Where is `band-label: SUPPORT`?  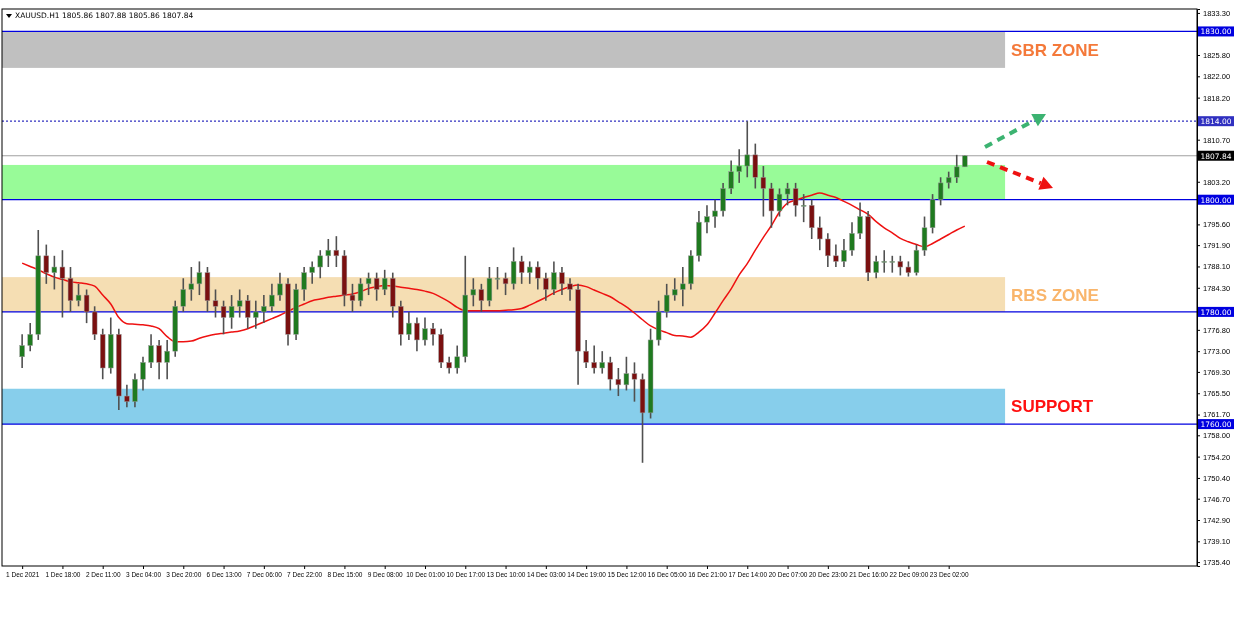
band-label: SUPPORT is located at coordinates (1052, 407).